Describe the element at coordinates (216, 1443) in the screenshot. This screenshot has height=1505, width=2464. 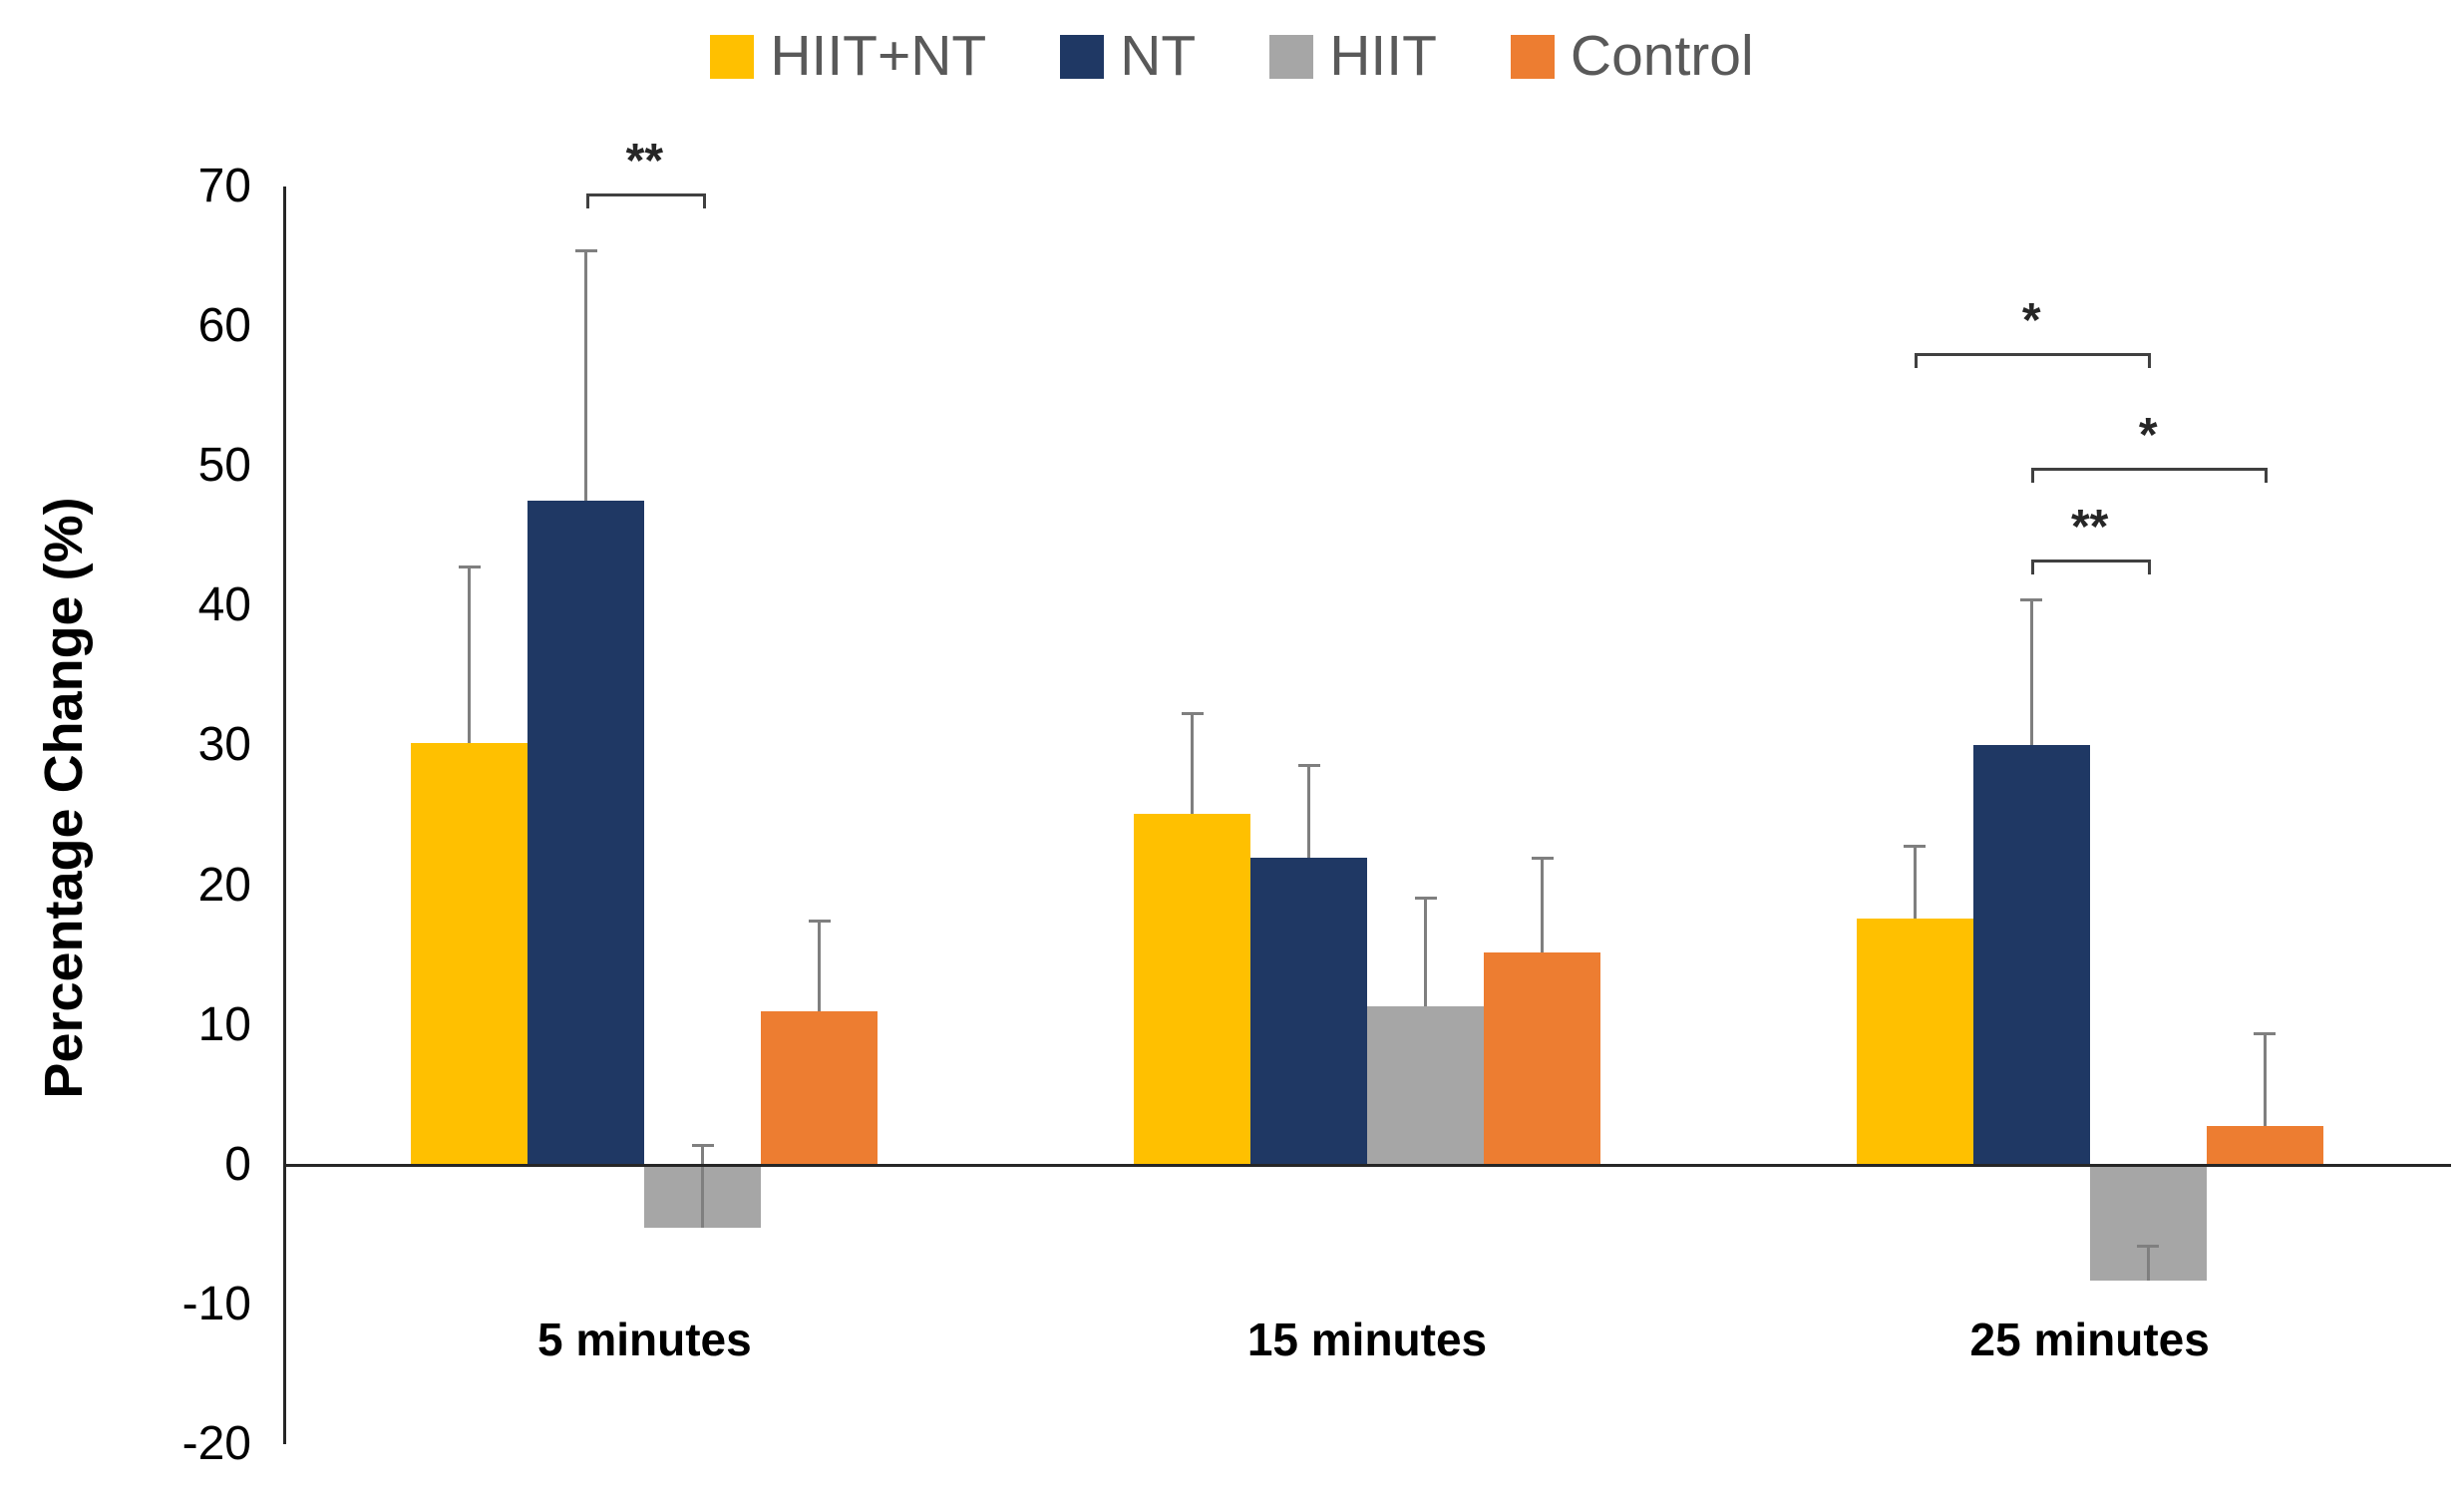
I see `y-tick-label: -20` at that location.